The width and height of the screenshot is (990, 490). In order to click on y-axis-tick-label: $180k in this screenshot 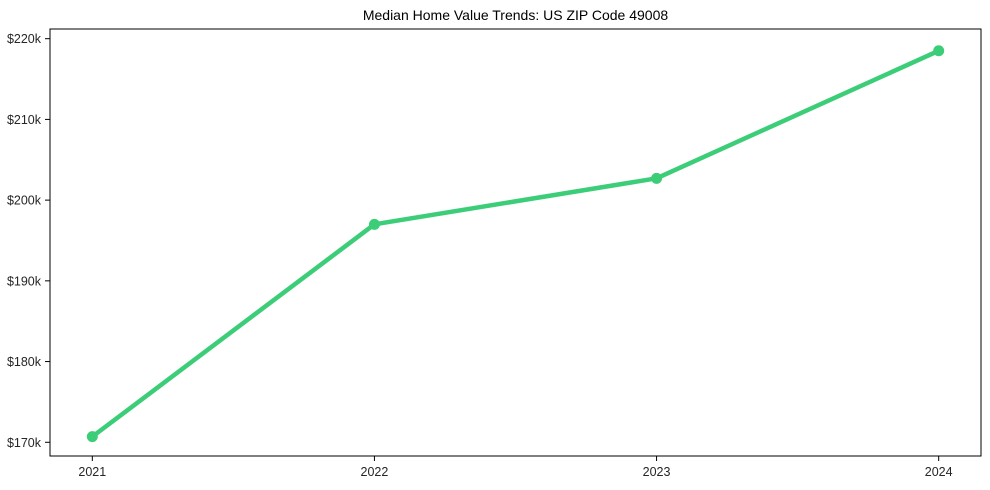, I will do `click(24, 362)`.